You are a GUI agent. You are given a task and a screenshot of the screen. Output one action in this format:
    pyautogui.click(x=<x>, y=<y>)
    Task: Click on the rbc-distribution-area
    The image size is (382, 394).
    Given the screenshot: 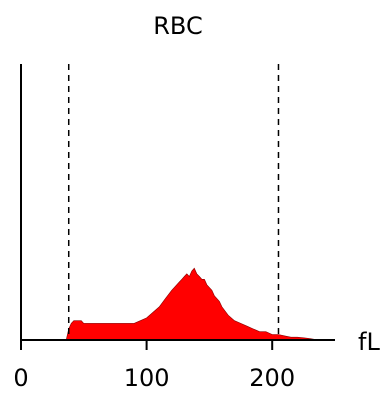 What is the action you would take?
    pyautogui.click(x=191, y=304)
    